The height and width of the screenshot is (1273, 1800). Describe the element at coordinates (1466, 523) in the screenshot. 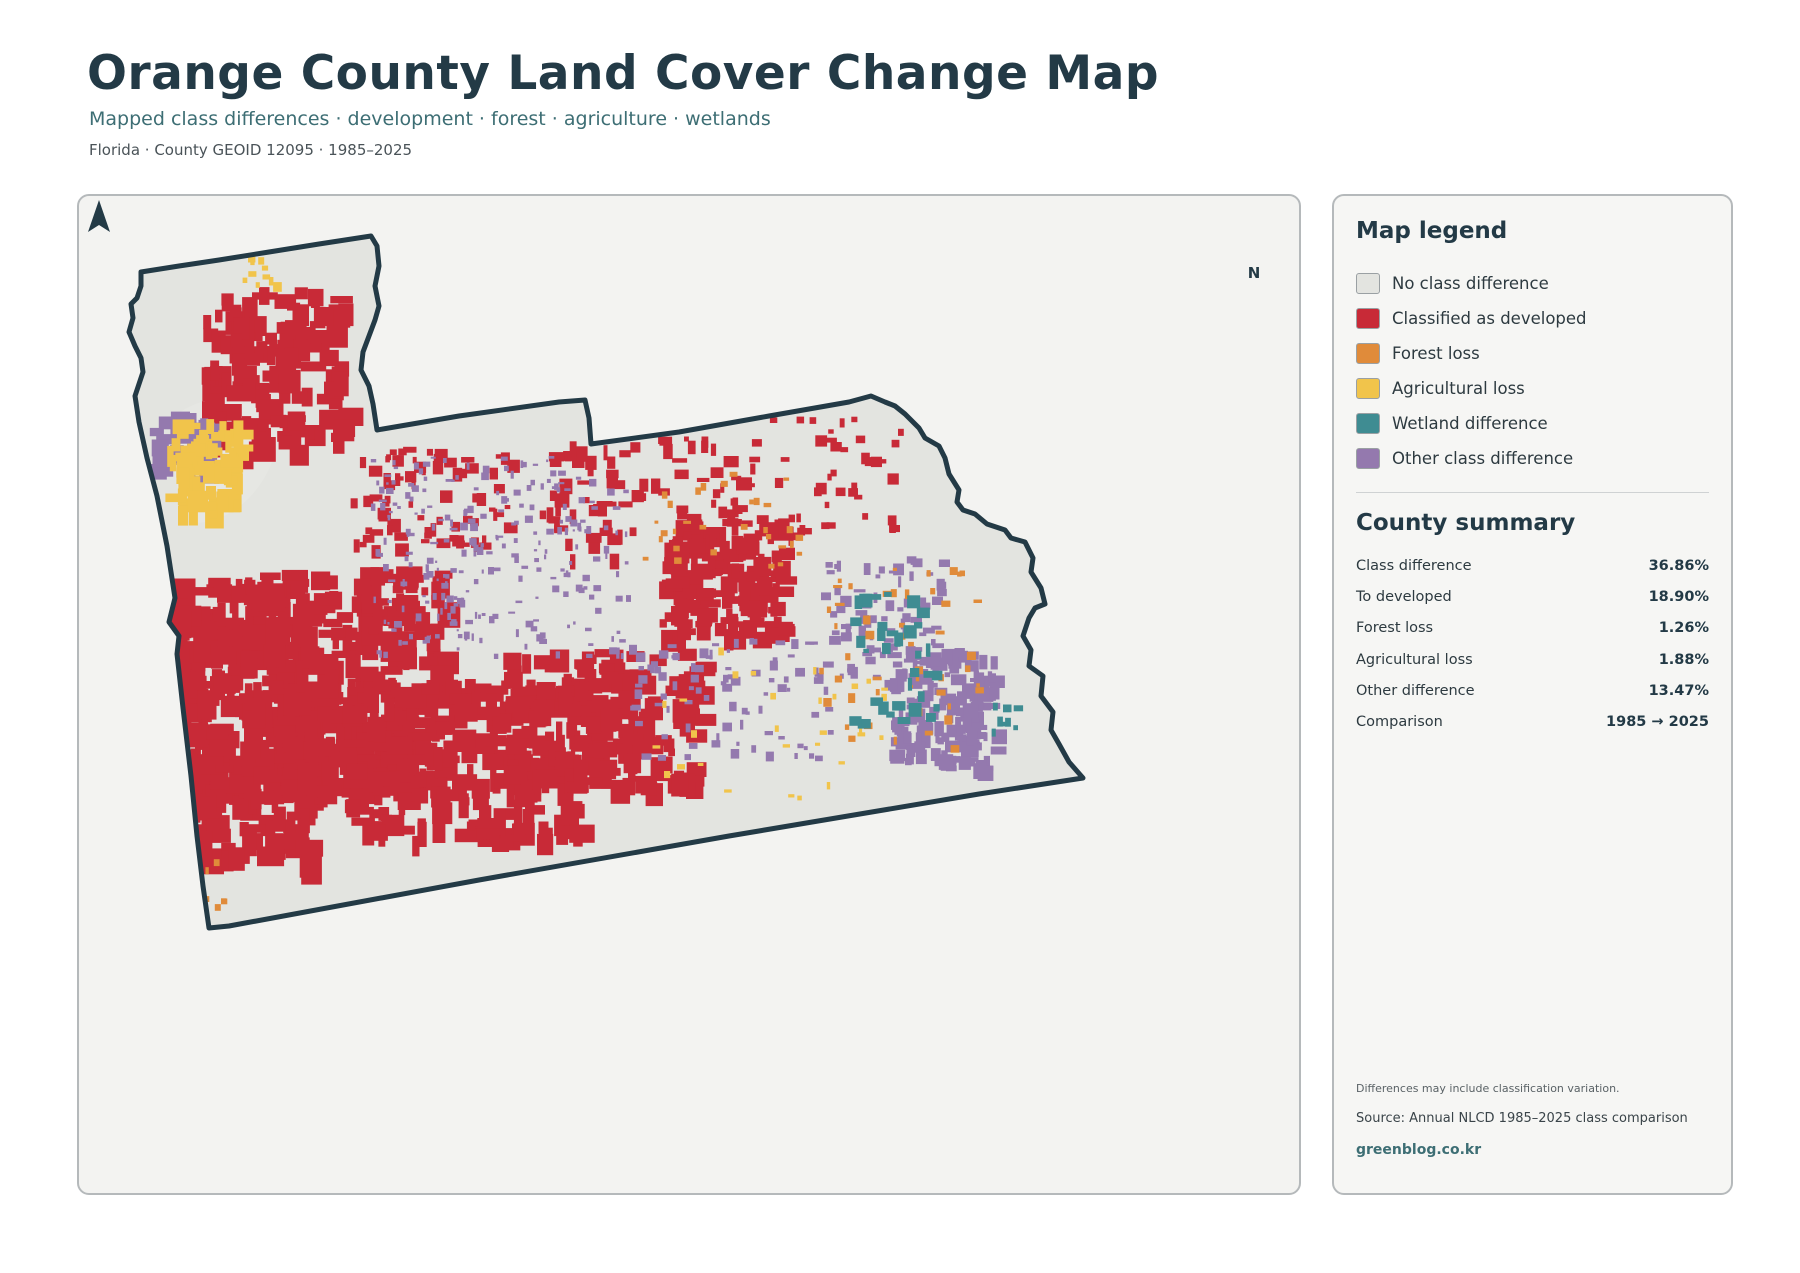

I see `summary-title: County summary` at that location.